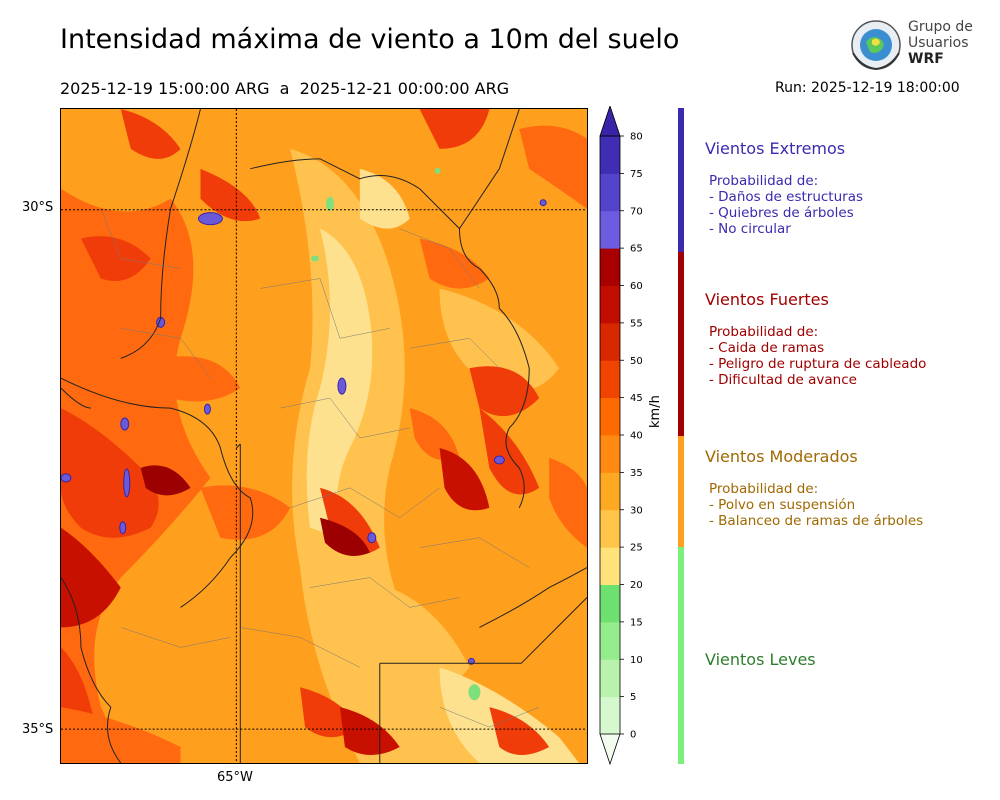  Describe the element at coordinates (38, 207) in the screenshot. I see `lat-label-30s: 30°S` at that location.